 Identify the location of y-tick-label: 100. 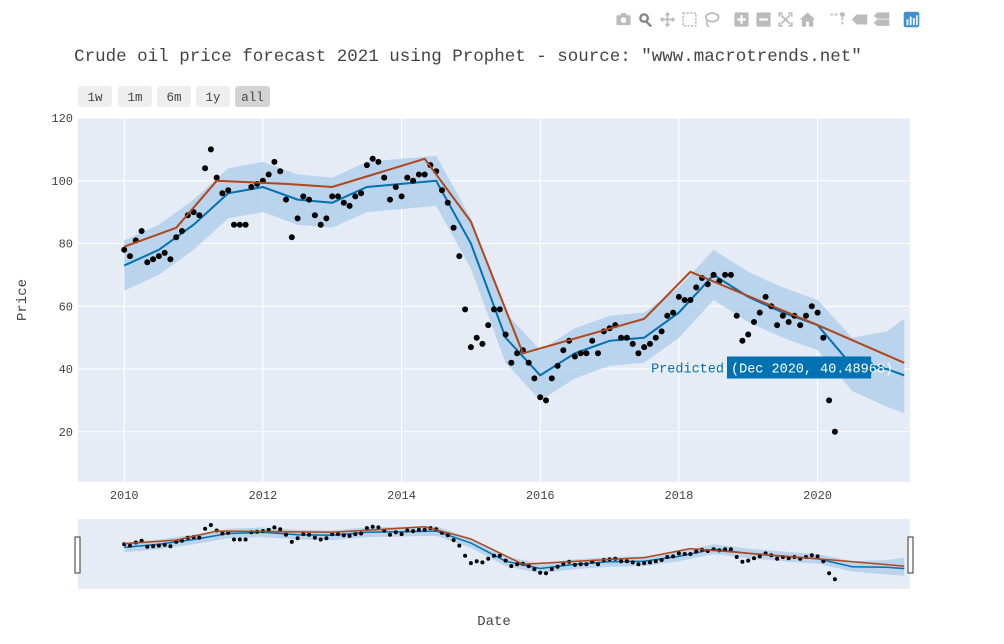
(62, 182).